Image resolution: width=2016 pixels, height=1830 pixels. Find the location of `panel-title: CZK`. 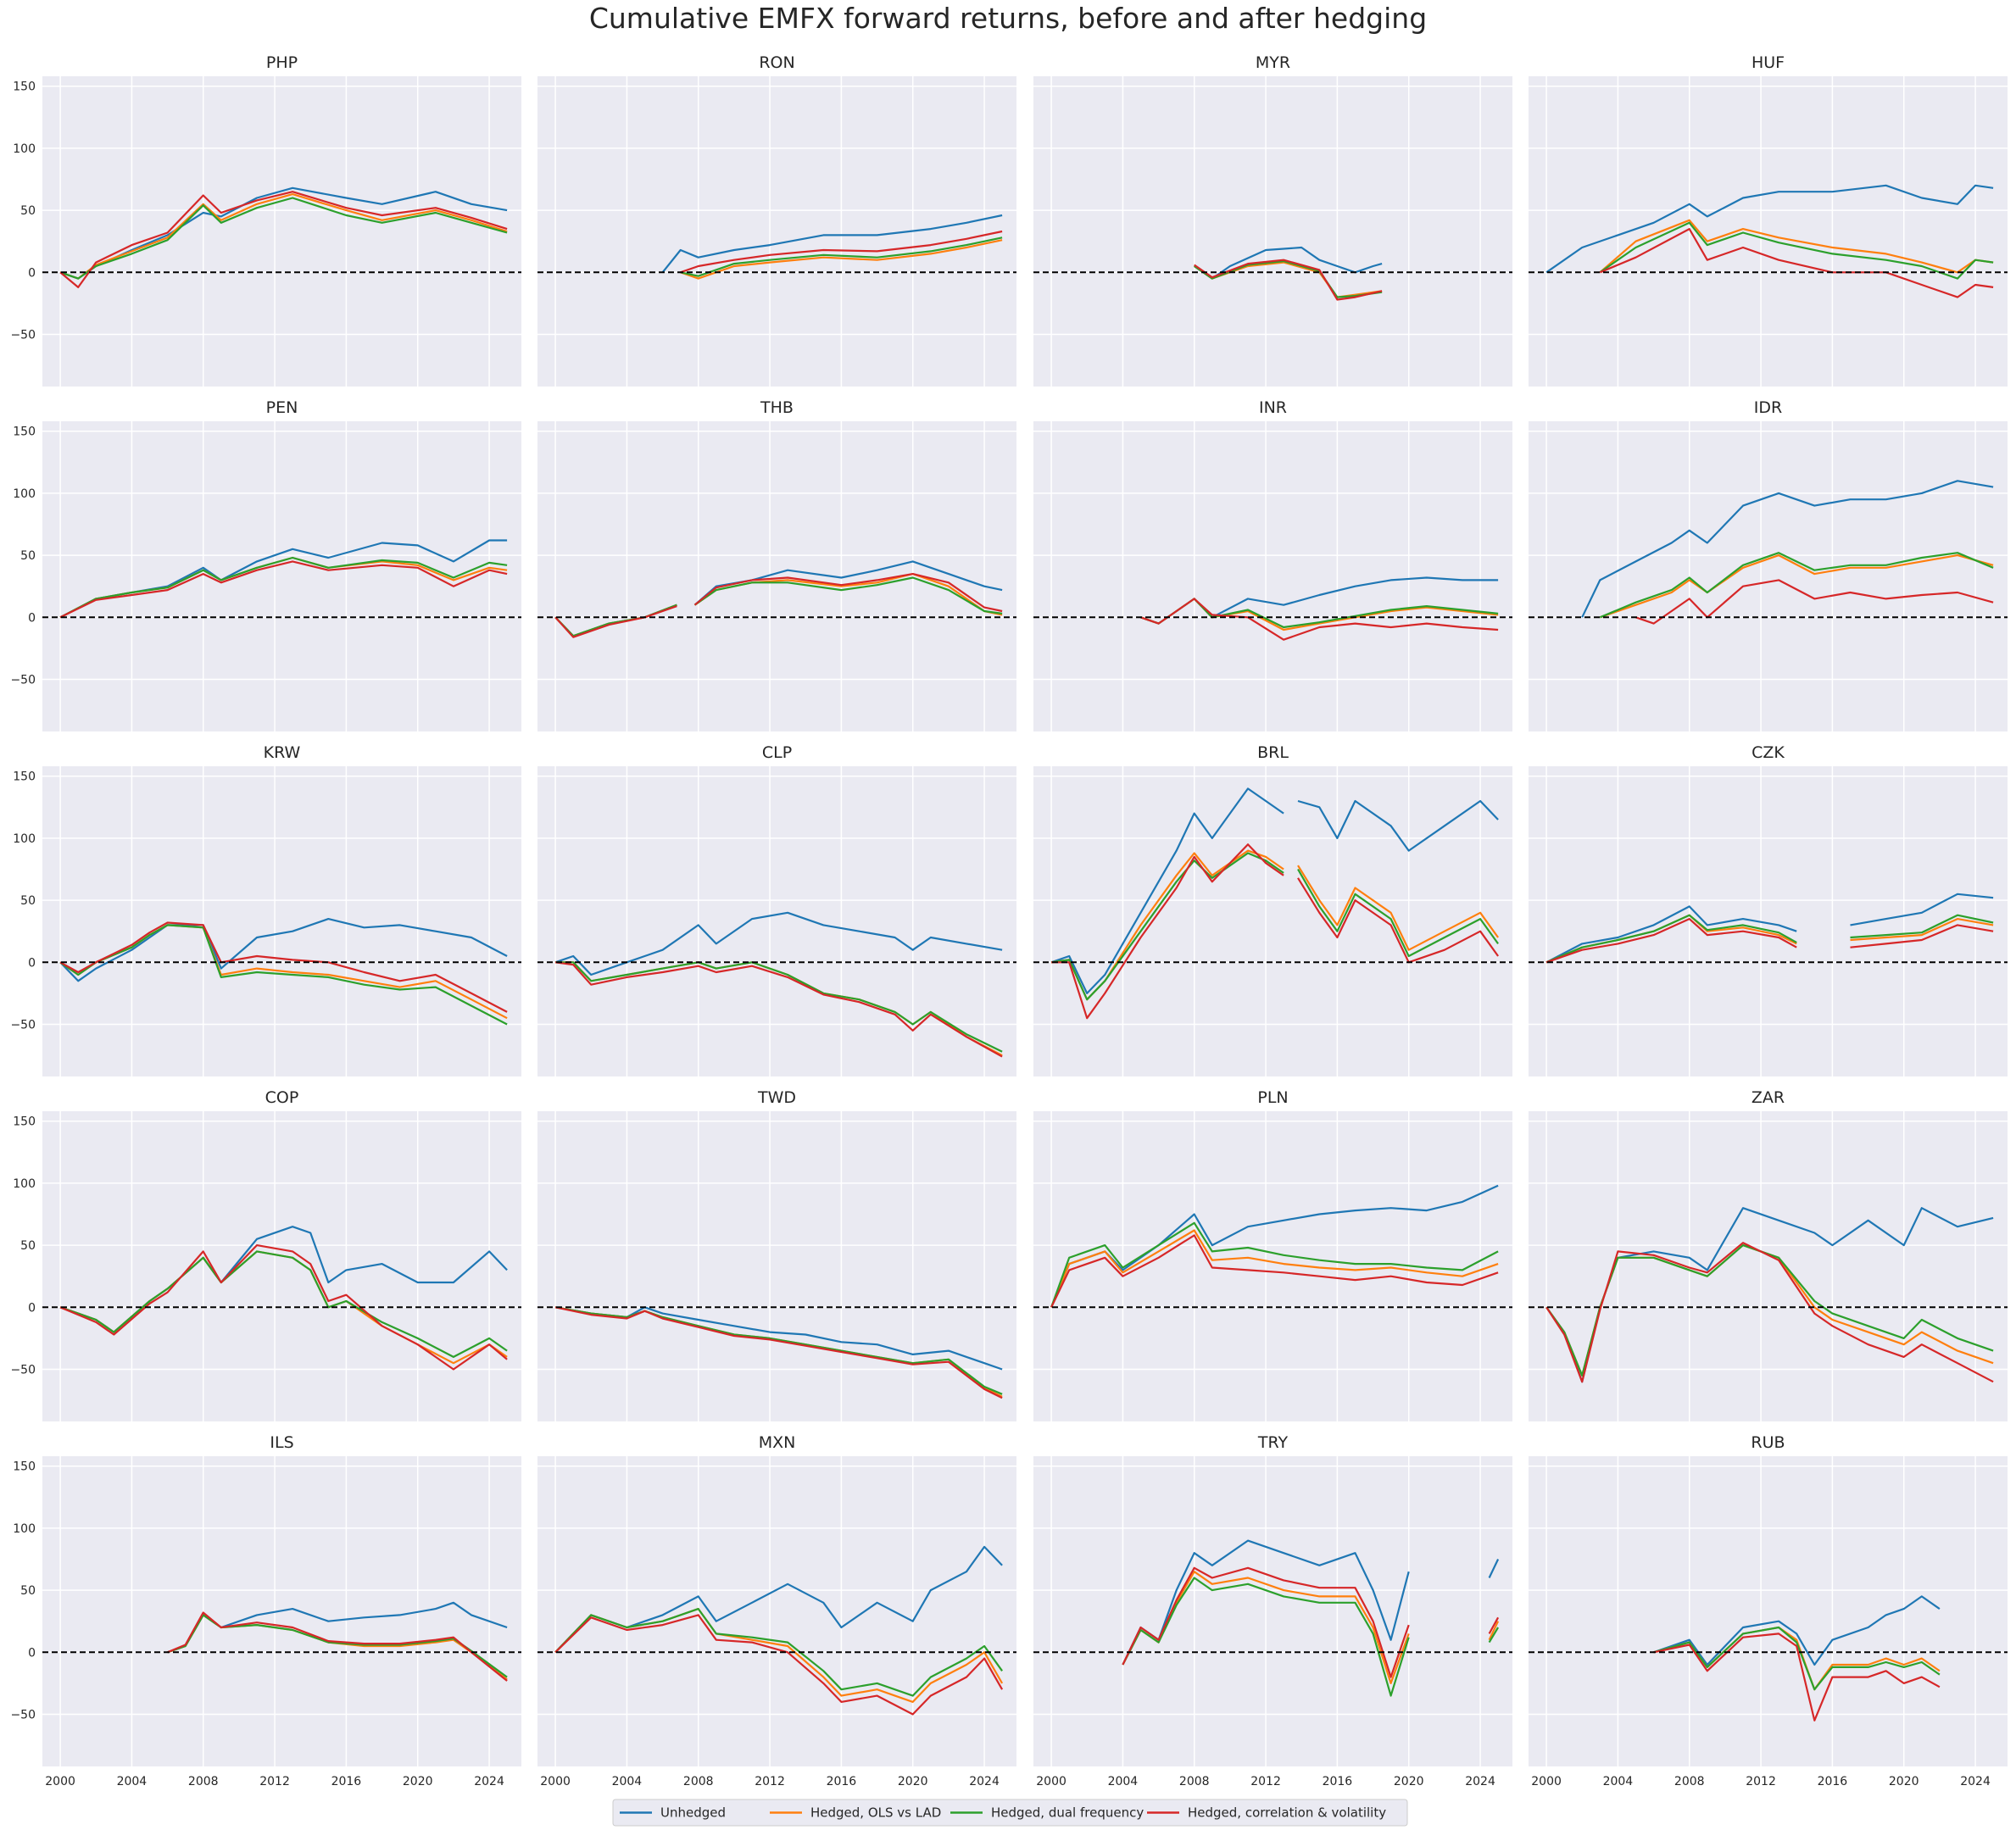

panel-title: CZK is located at coordinates (1768, 752).